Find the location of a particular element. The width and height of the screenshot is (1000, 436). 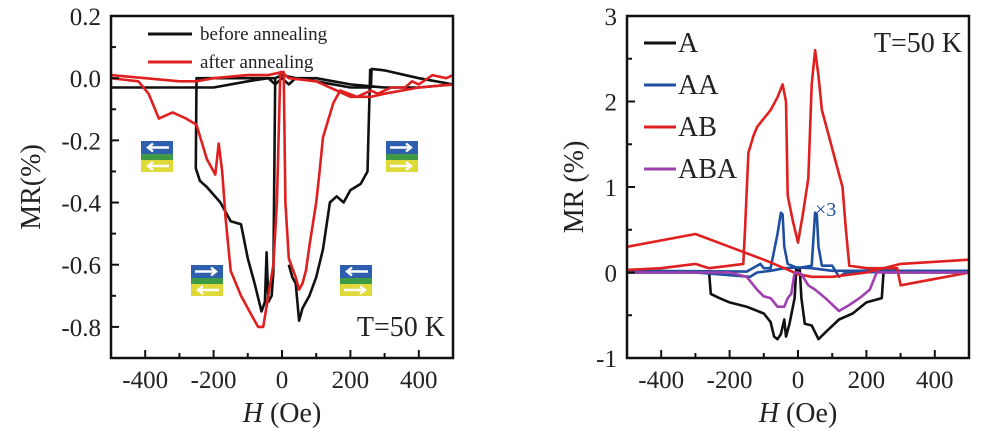

series-line-a is located at coordinates (798, 303).